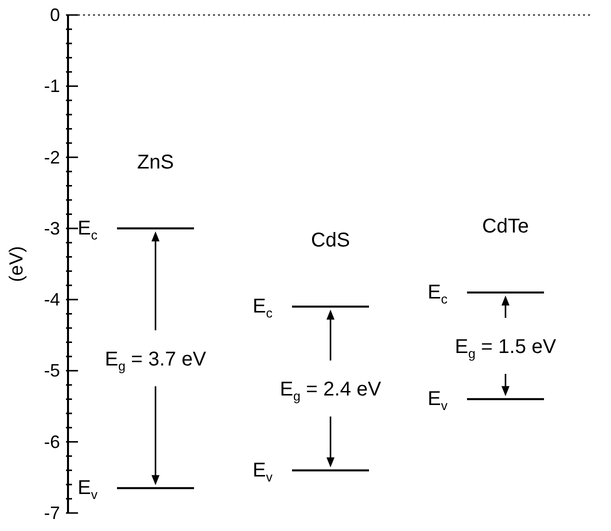  I want to click on x-tick-label: CdTe, so click(505, 226).